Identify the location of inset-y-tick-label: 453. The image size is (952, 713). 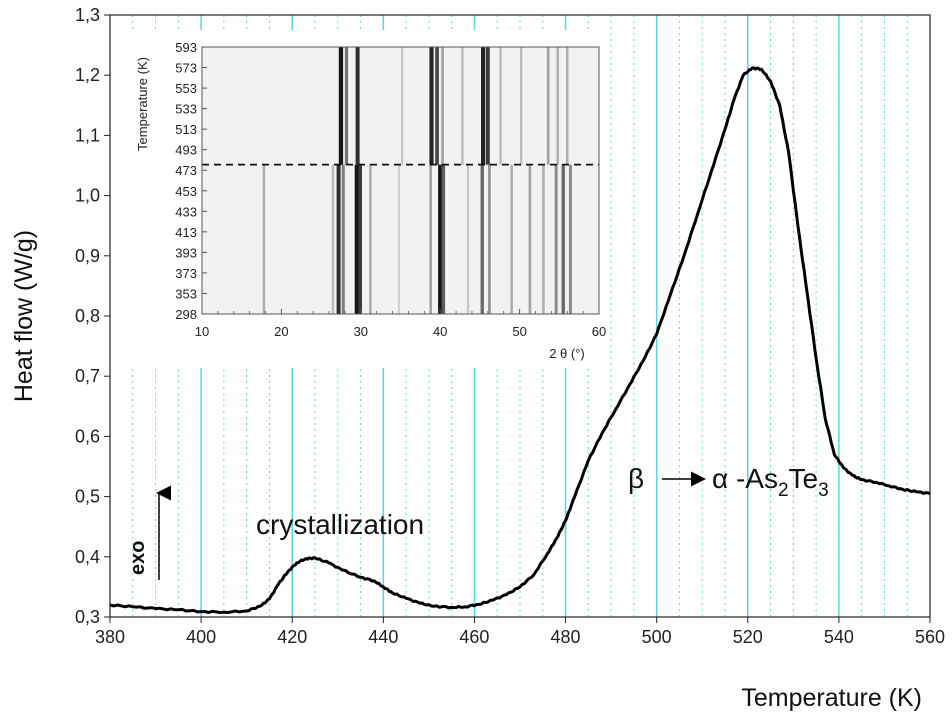
(186, 191).